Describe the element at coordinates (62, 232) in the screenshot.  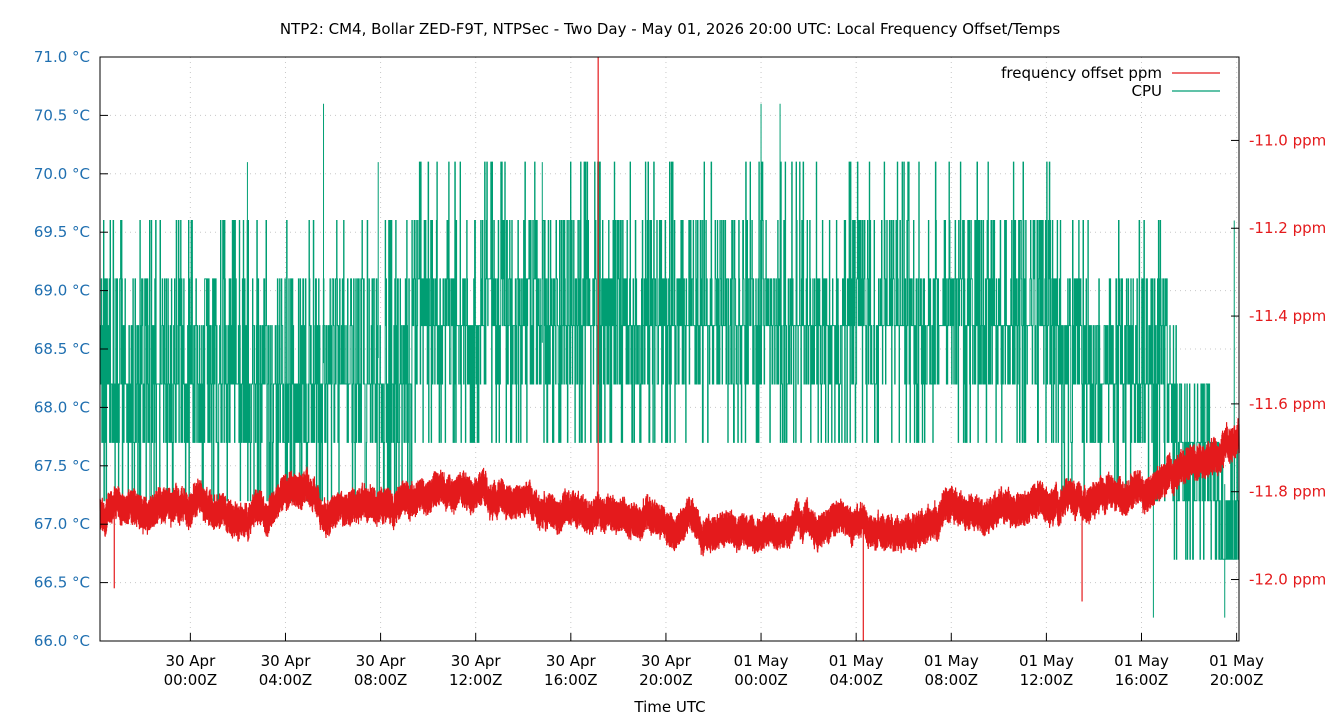
I see `tick-label-left: 69.5 °C` at that location.